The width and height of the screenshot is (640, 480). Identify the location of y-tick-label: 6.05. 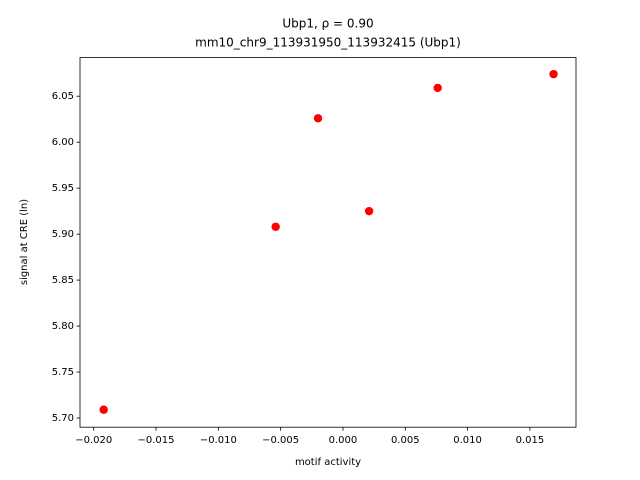
(63, 96).